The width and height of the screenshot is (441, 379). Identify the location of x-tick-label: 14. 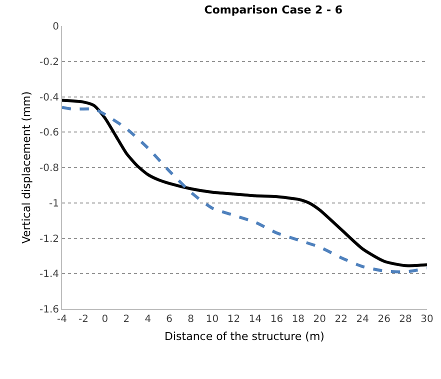
(255, 319).